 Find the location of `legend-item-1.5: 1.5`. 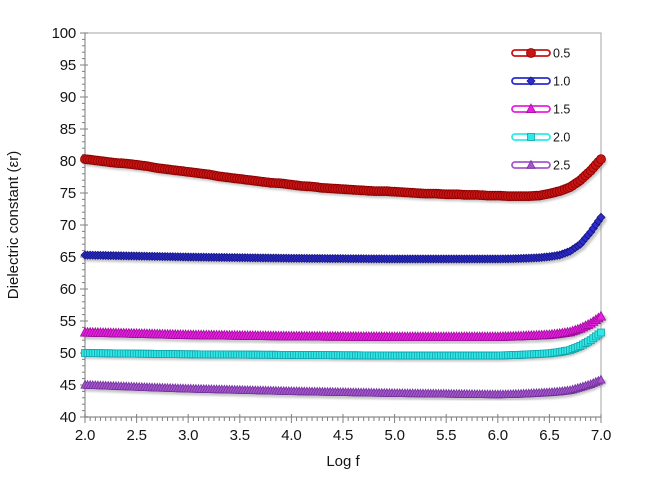

legend-item-1.5: 1.5 is located at coordinates (540, 110).